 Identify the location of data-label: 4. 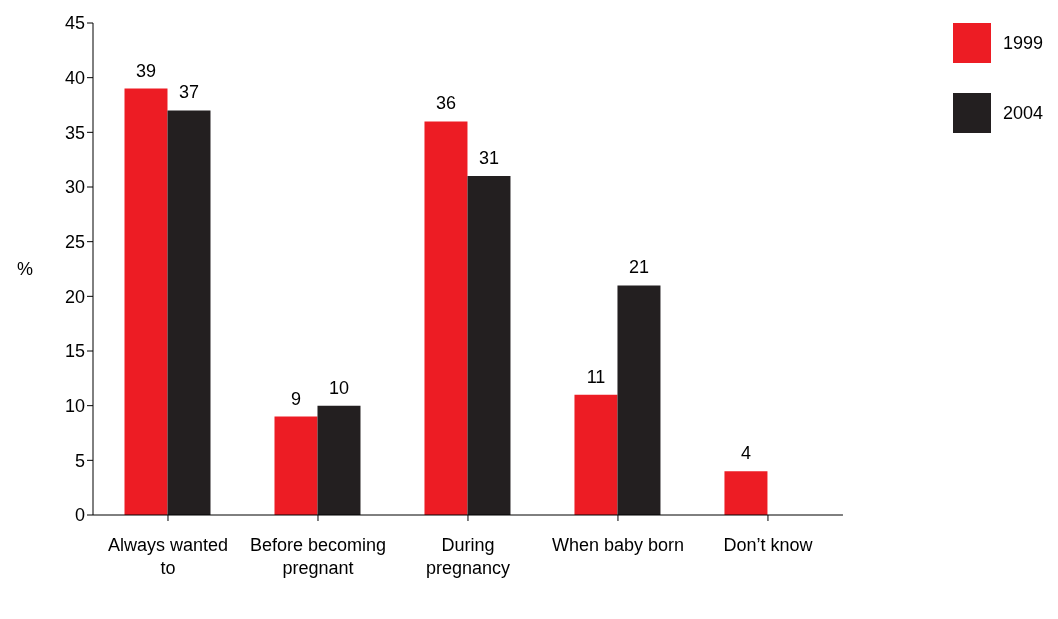
(745, 453).